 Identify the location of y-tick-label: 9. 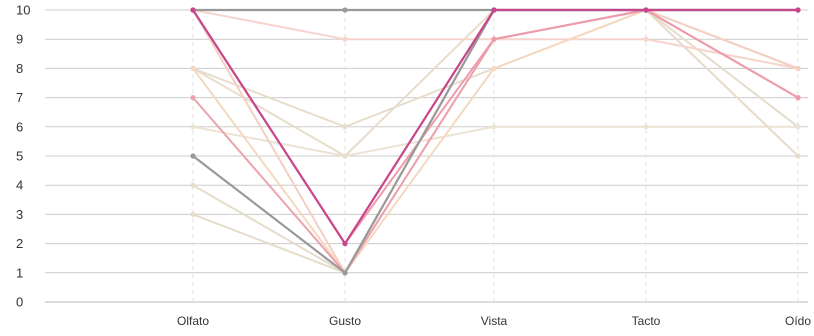
(19, 39).